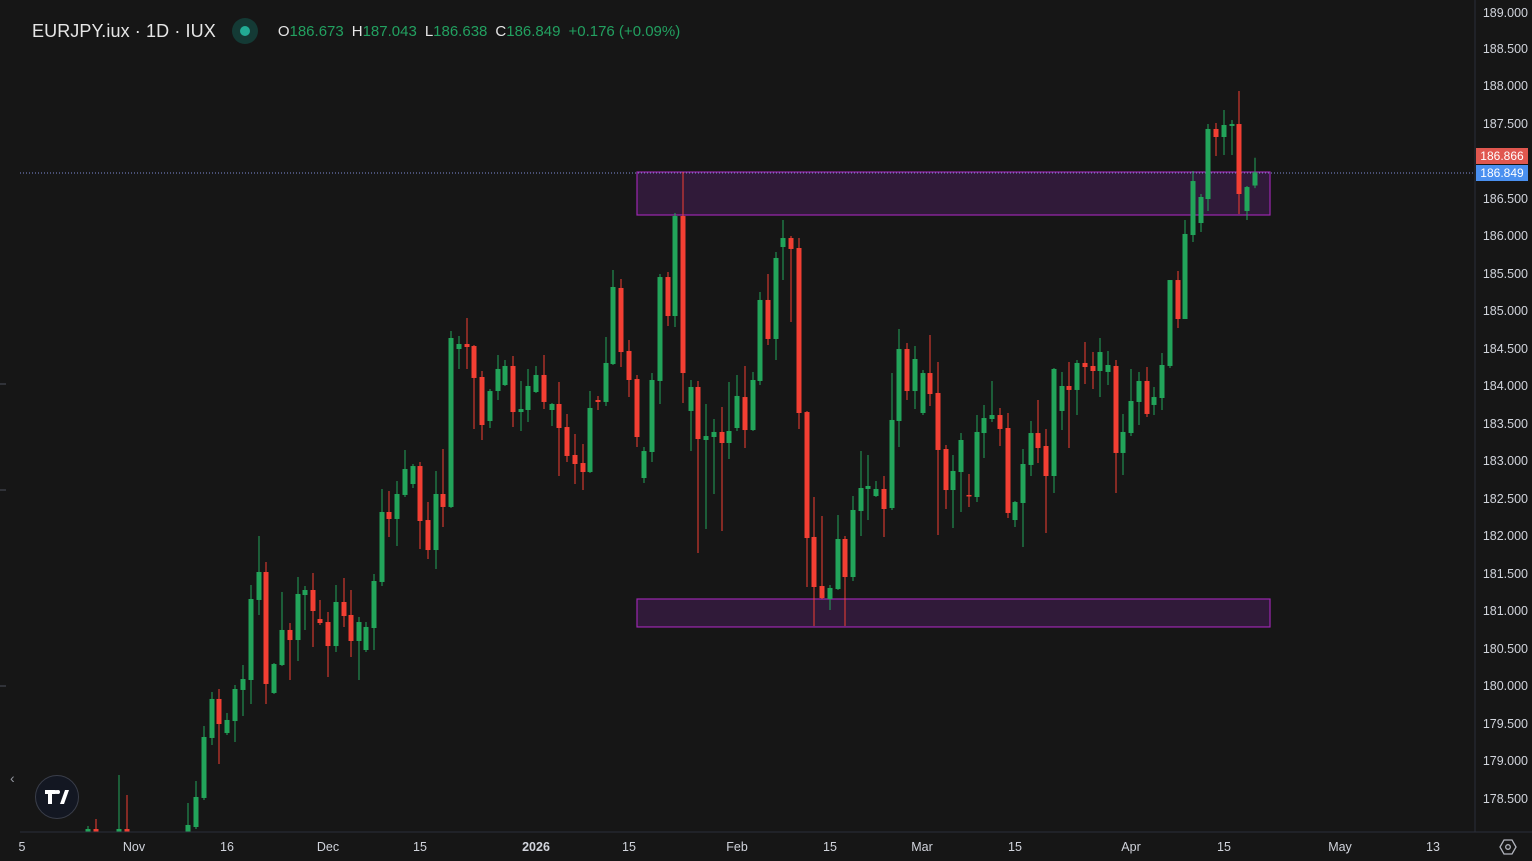 This screenshot has height=861, width=1532. I want to click on high-label: H, so click(357, 31).